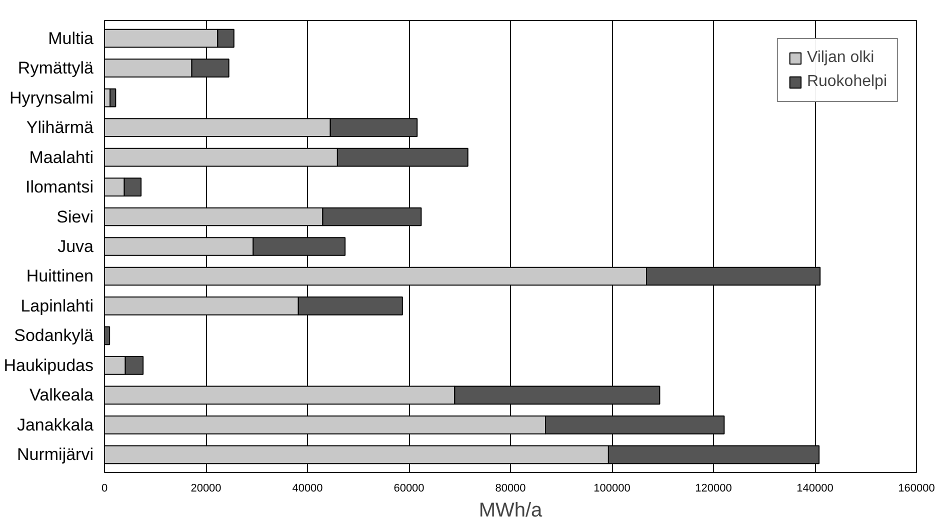 The width and height of the screenshot is (942, 530). I want to click on y-tick-label: Lapinlahti, so click(57, 306).